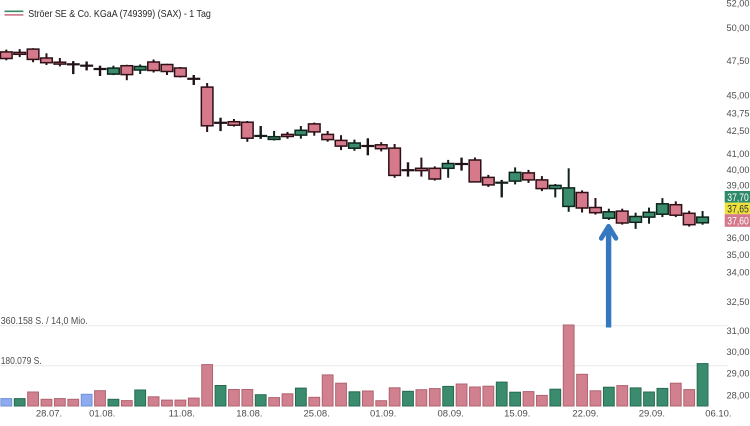 Image resolution: width=750 pixels, height=426 pixels. I want to click on svg-text: 32,50, so click(738, 302).